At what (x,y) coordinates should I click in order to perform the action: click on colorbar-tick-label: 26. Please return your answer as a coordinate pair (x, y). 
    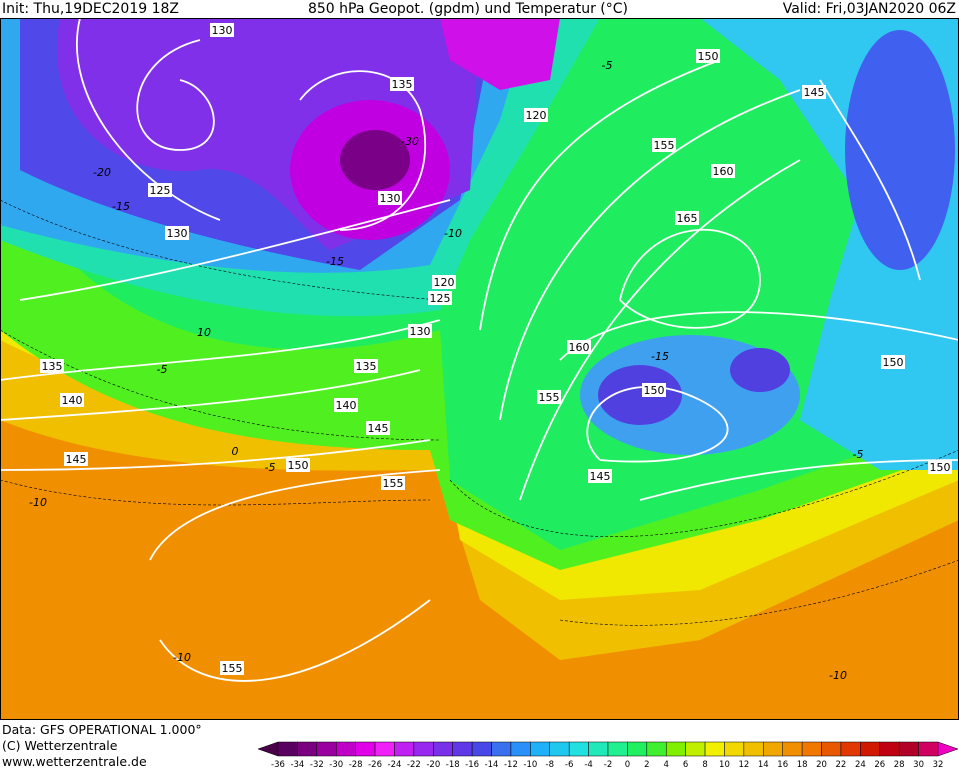
    Looking at the image, I should click on (879, 765).